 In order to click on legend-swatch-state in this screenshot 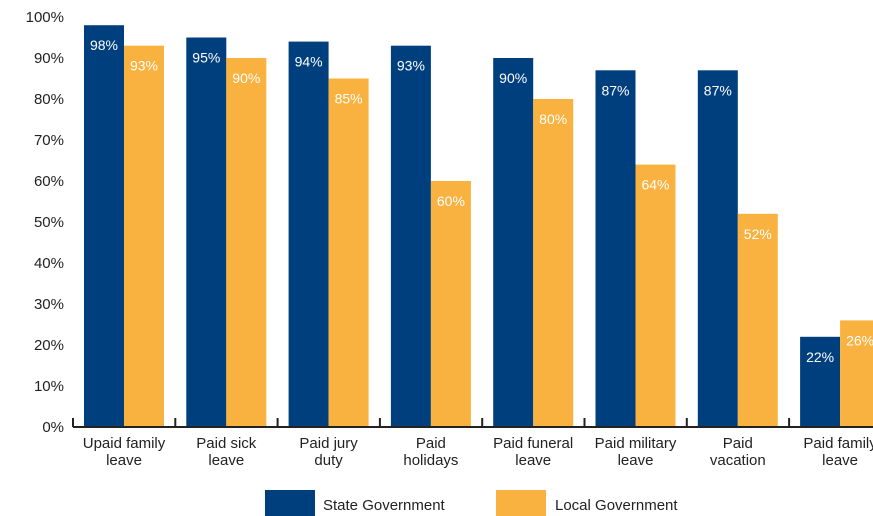, I will do `click(290, 503)`.